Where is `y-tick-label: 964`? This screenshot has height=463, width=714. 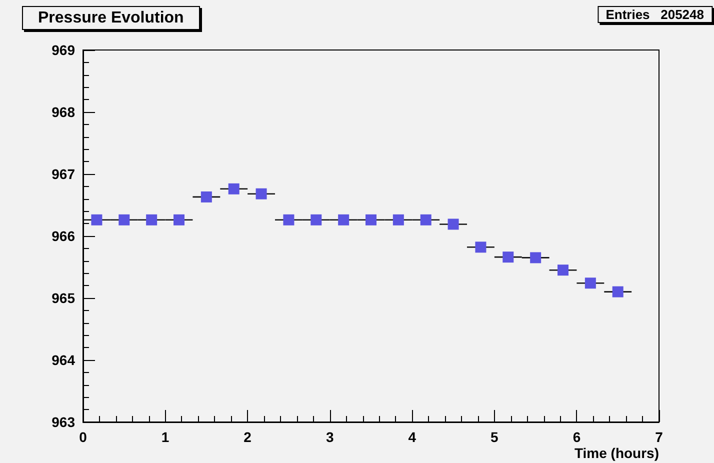
y-tick-label: 964 is located at coordinates (64, 360).